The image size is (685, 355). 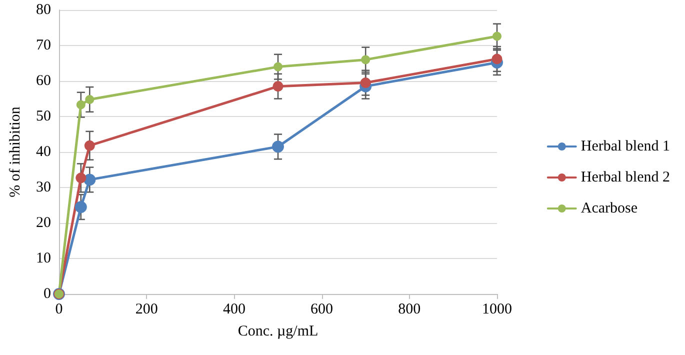 I want to click on y-tick-label: 60, so click(x=43, y=81).